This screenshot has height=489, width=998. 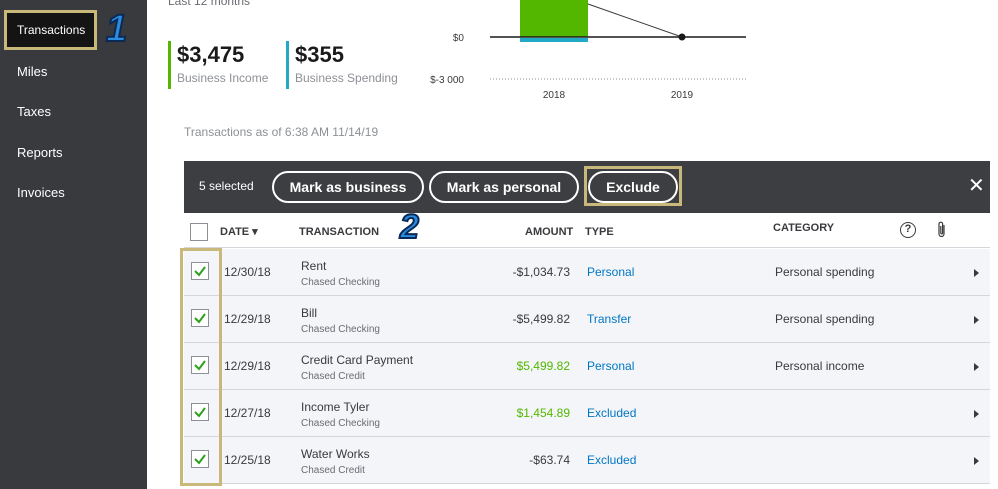 What do you see at coordinates (41, 192) in the screenshot?
I see `sidebar-item-invoices: Invoices` at bounding box center [41, 192].